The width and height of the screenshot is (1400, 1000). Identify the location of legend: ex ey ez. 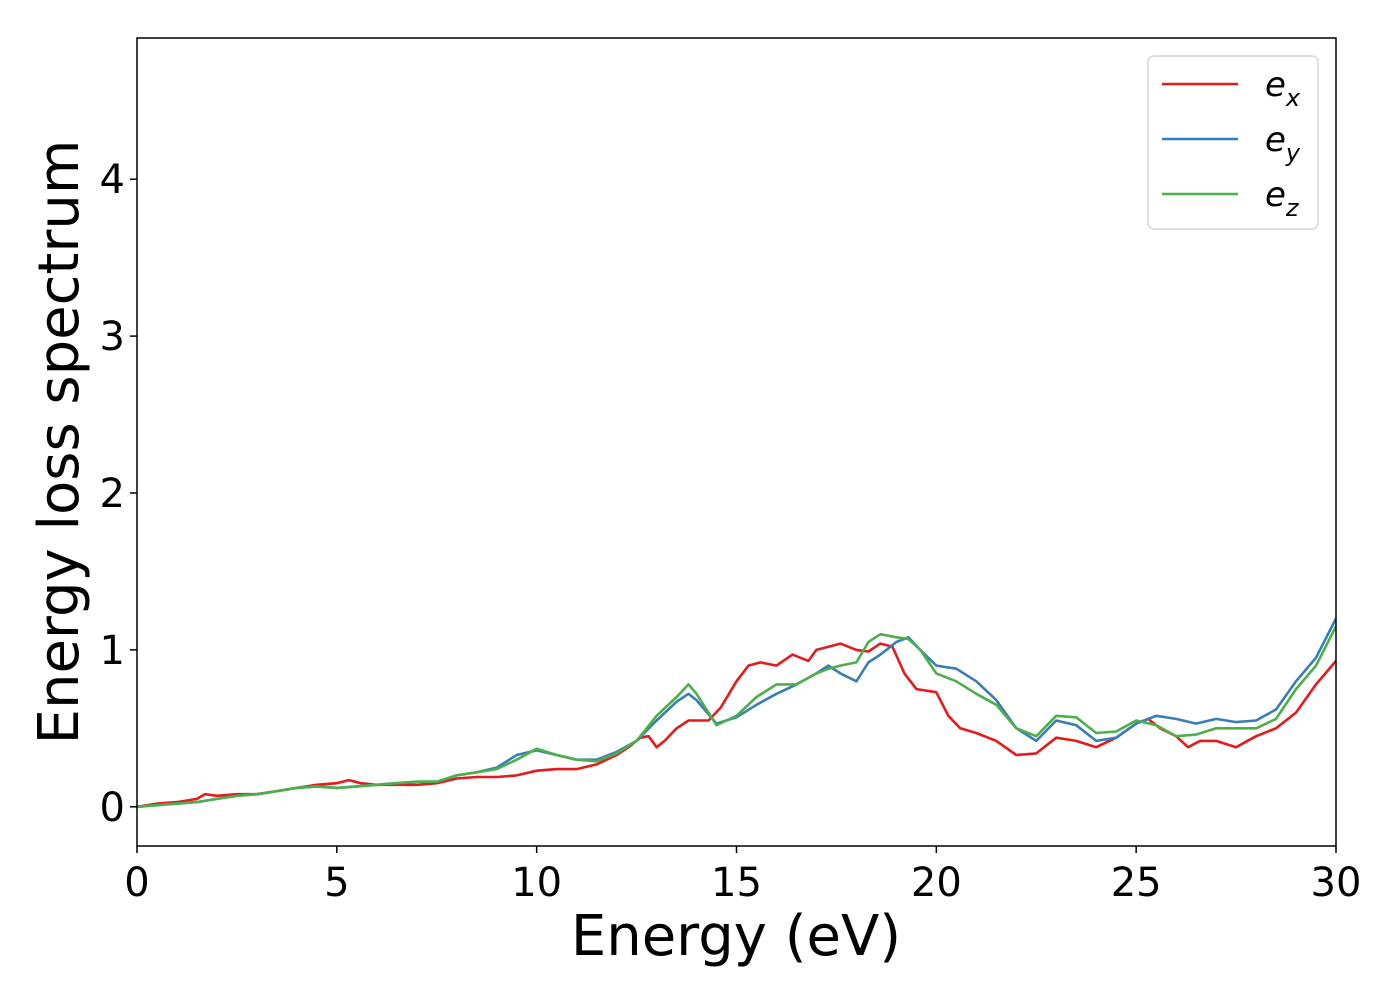
(1233, 142).